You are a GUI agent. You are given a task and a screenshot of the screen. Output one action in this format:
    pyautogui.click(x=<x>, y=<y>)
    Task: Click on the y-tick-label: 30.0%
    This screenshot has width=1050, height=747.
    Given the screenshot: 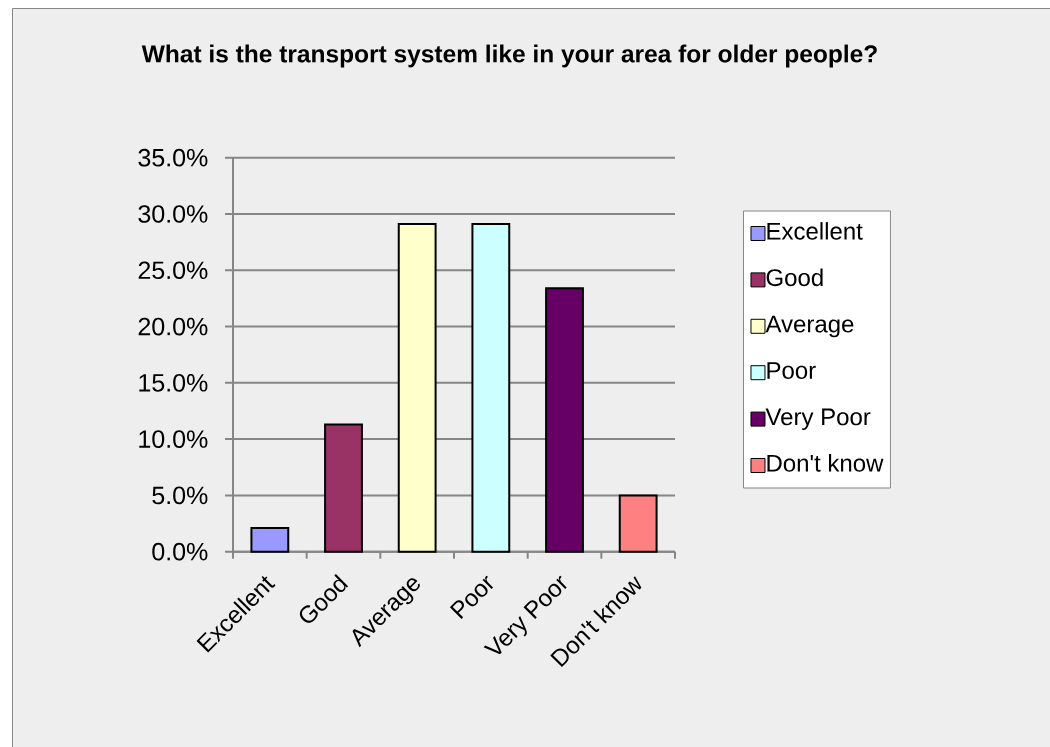 What is the action you would take?
    pyautogui.click(x=173, y=214)
    